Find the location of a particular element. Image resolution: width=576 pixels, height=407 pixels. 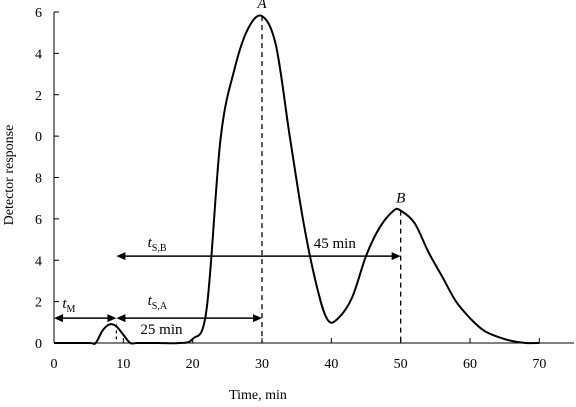

t25-label: 25 min is located at coordinates (161, 330).